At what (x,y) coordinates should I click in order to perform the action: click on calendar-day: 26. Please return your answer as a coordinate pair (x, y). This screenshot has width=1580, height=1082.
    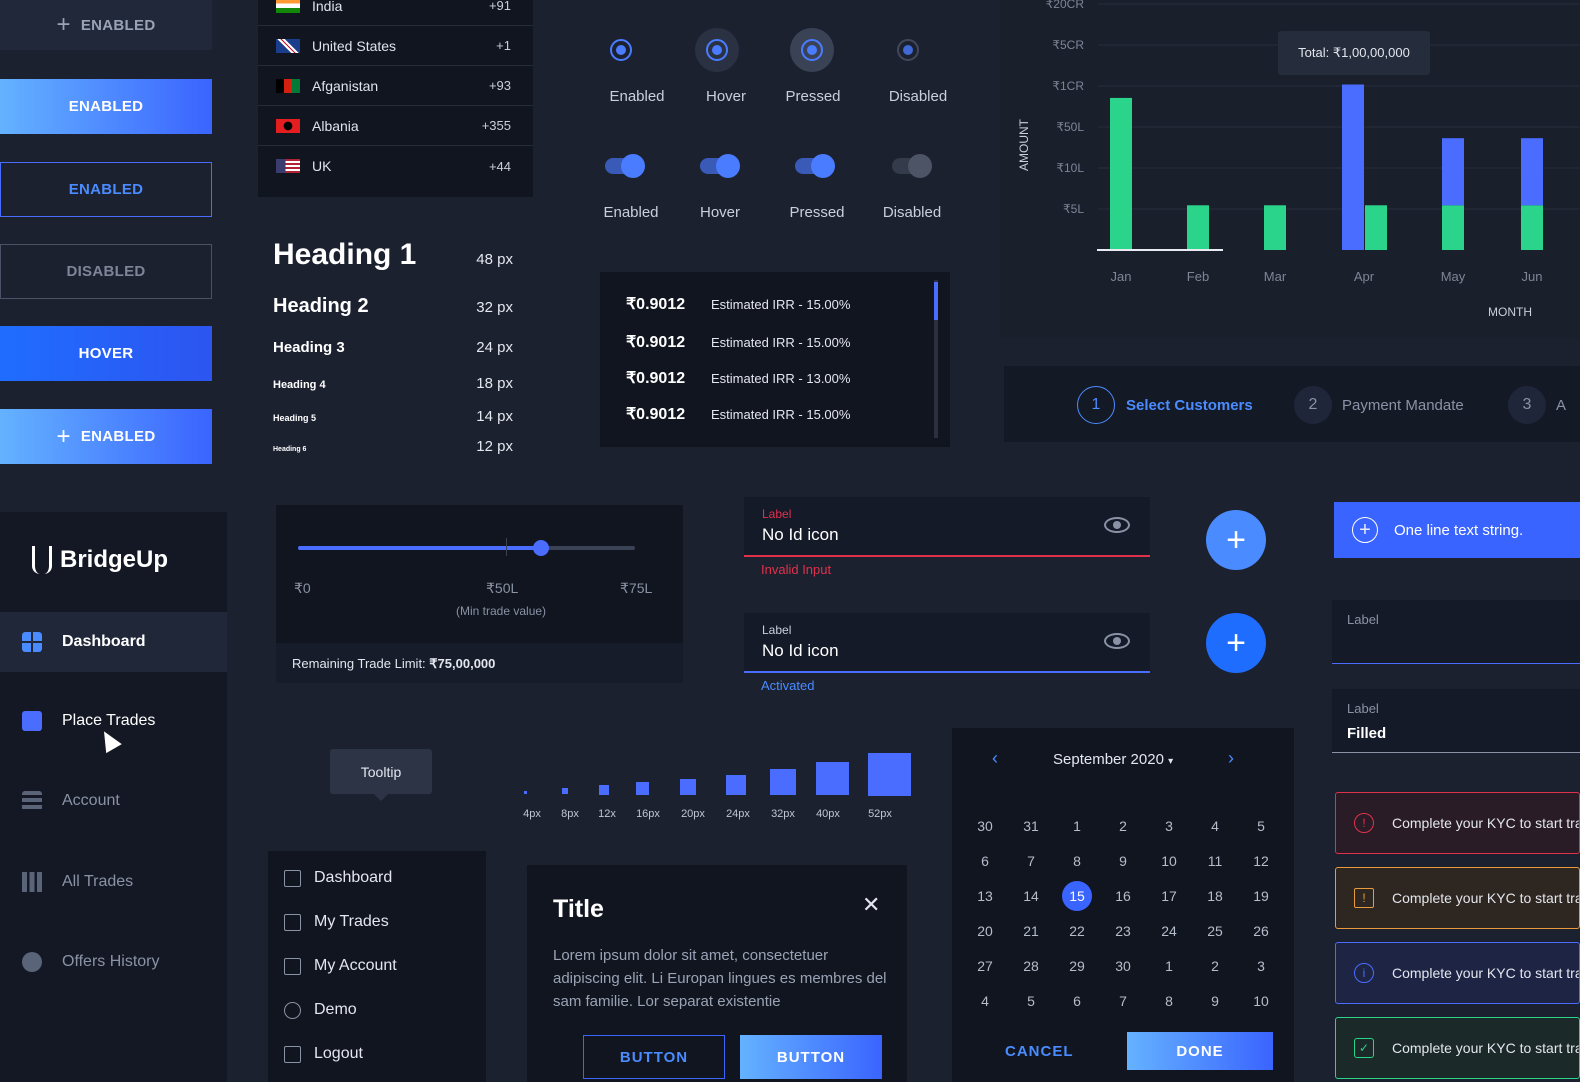
    Looking at the image, I should click on (1261, 931).